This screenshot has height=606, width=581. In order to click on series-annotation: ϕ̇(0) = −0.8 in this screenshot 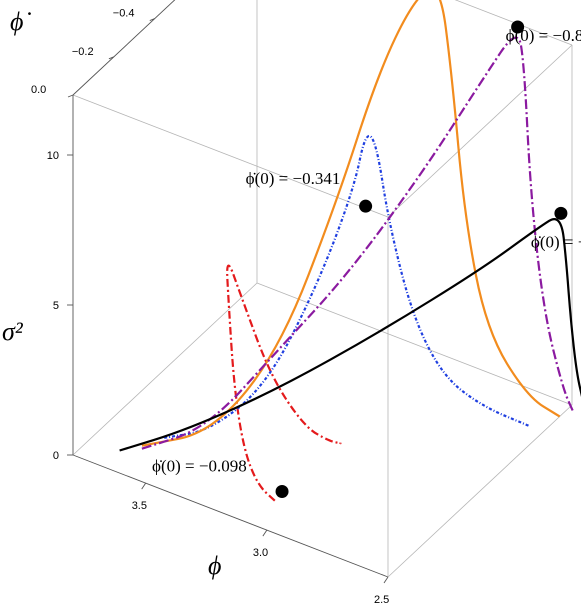, I will do `click(543, 35)`.